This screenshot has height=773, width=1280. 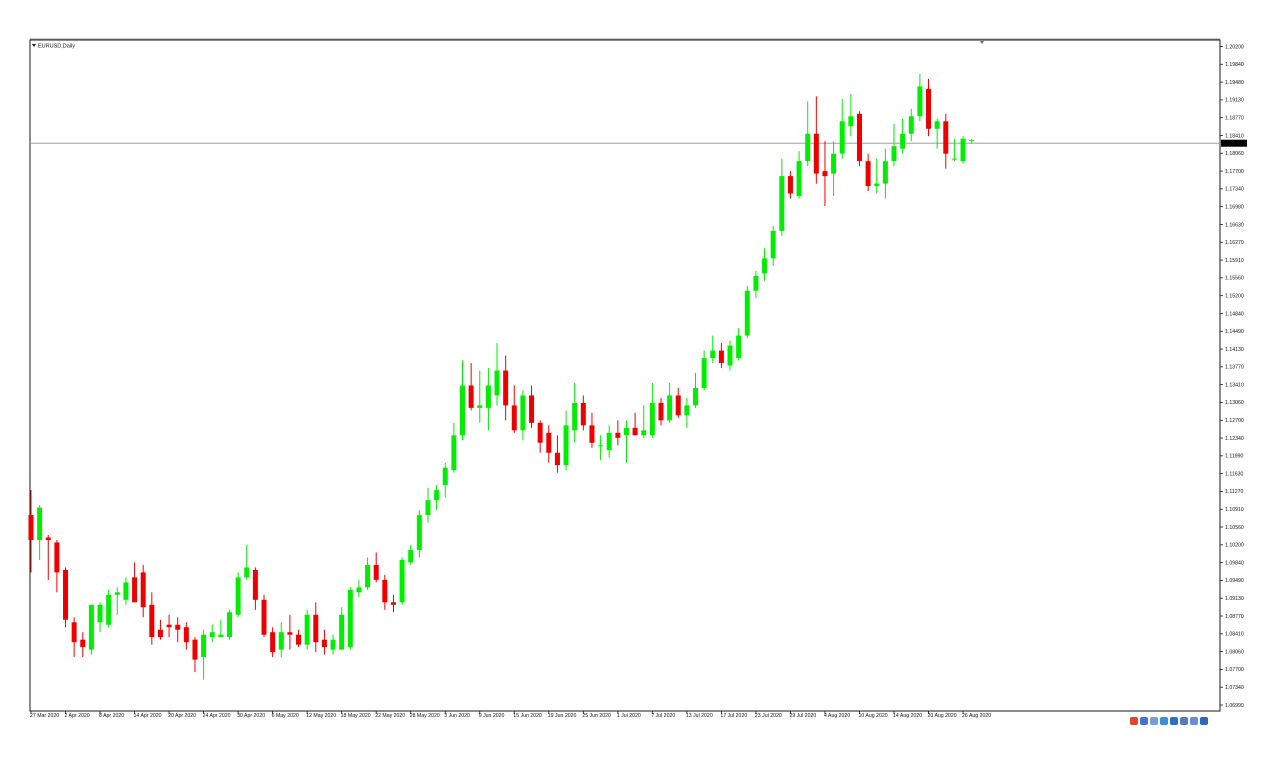 What do you see at coordinates (1232, 144) in the screenshot?
I see `current-price-label: 1.18276` at bounding box center [1232, 144].